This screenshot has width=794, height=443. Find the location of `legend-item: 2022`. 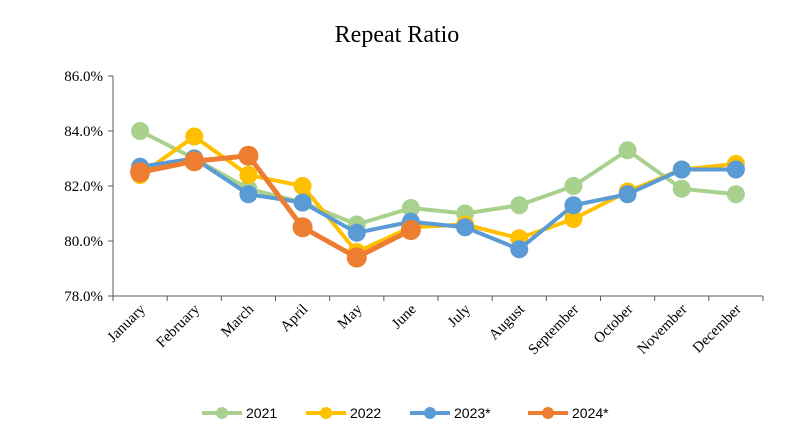

legend-item: 2022 is located at coordinates (343, 413).